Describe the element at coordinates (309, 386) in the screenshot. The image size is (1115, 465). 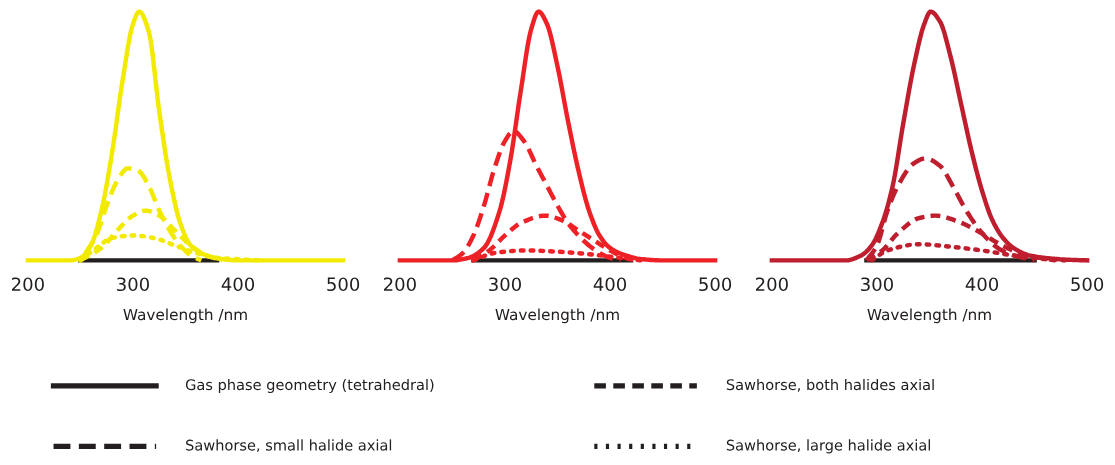
I see `text: Gas phase geometry (tetrahedral)` at that location.